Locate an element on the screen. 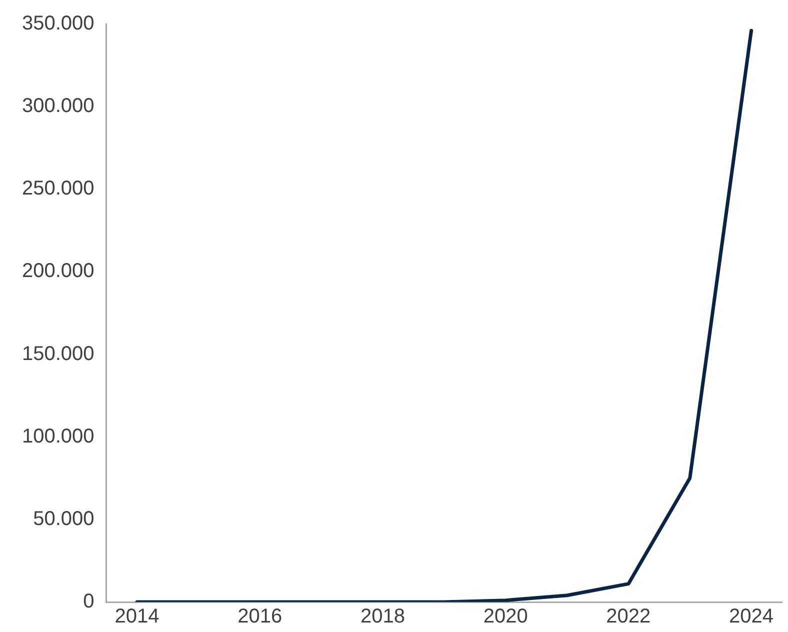 The height and width of the screenshot is (632, 788). y-tick-label: 350.000 is located at coordinates (58, 23).